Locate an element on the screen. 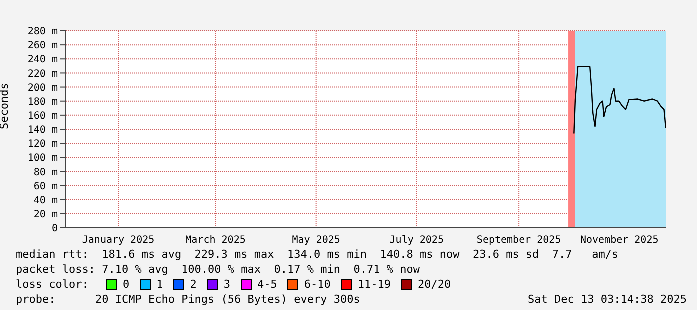 This screenshot has height=310, width=697. text: 6-10 is located at coordinates (317, 284).